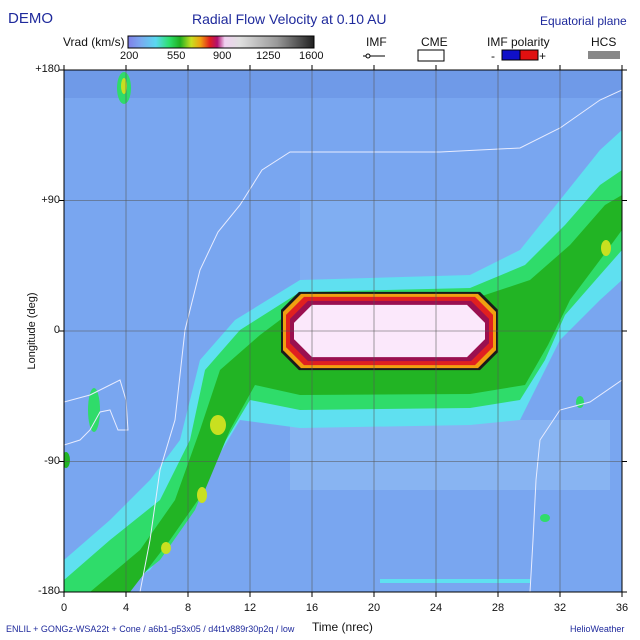  I want to click on x-tick-label: 20, so click(374, 608).